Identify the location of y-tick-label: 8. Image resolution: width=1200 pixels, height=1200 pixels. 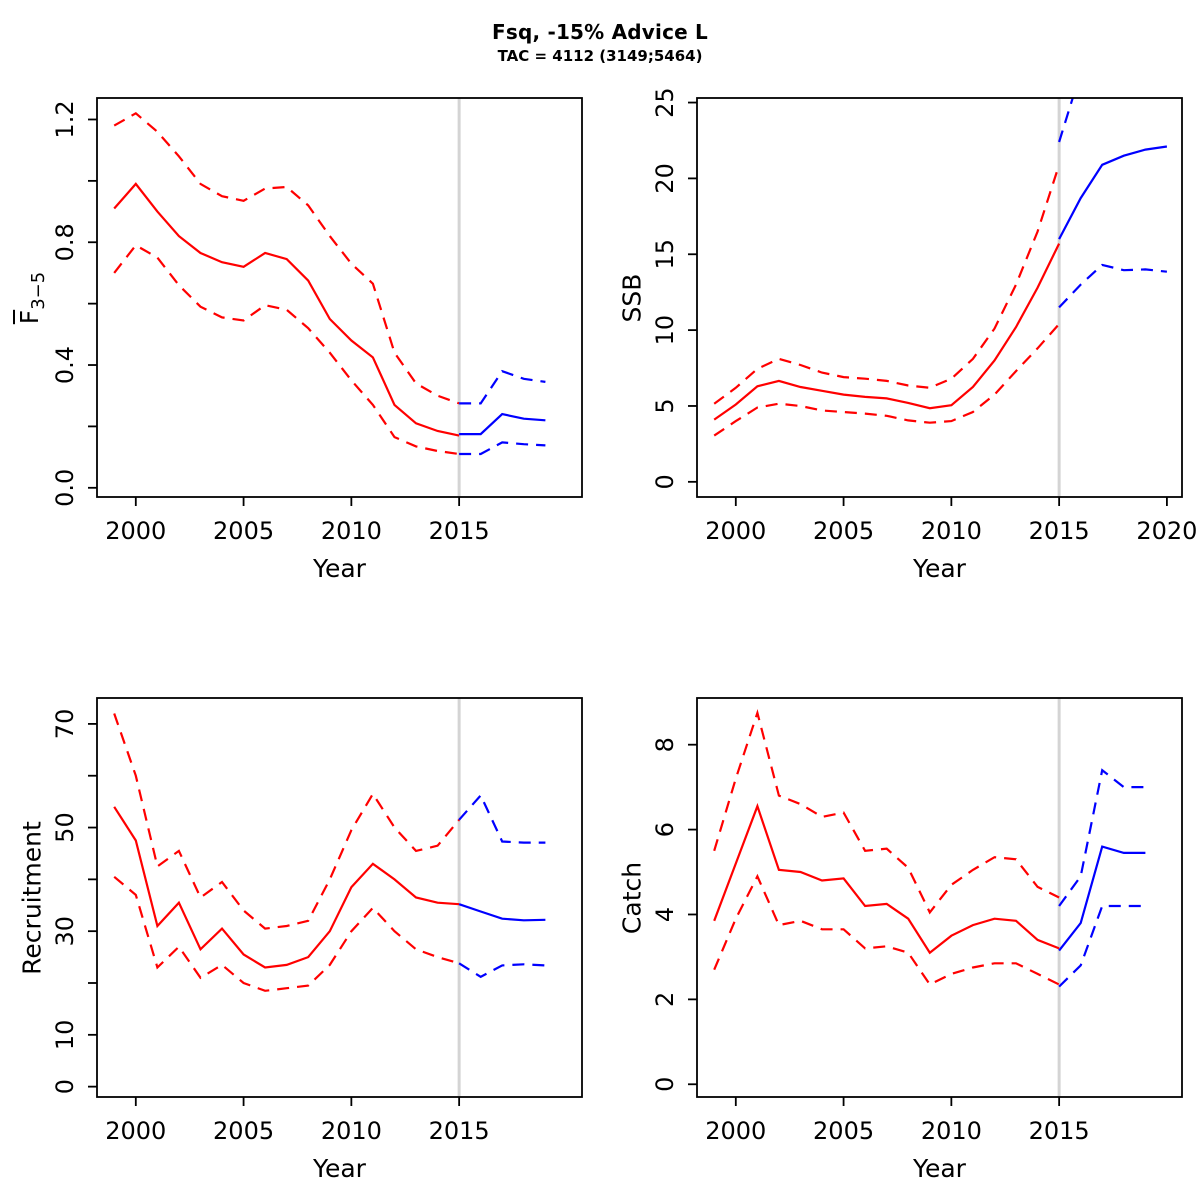
(665, 744).